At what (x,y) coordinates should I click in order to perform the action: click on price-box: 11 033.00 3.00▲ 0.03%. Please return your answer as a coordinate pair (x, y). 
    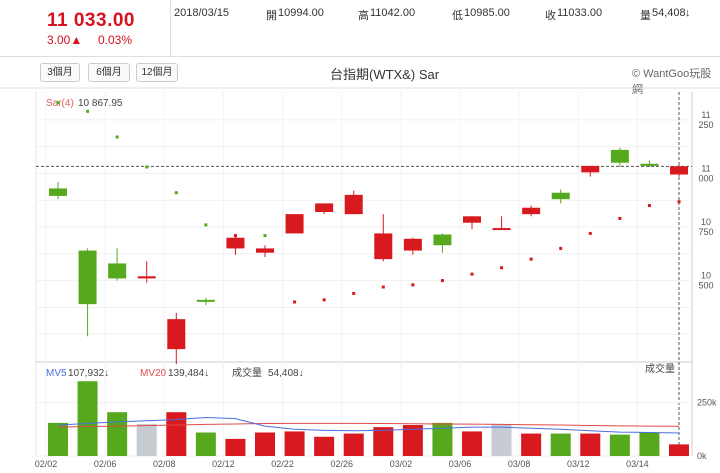
    Looking at the image, I should click on (85, 28).